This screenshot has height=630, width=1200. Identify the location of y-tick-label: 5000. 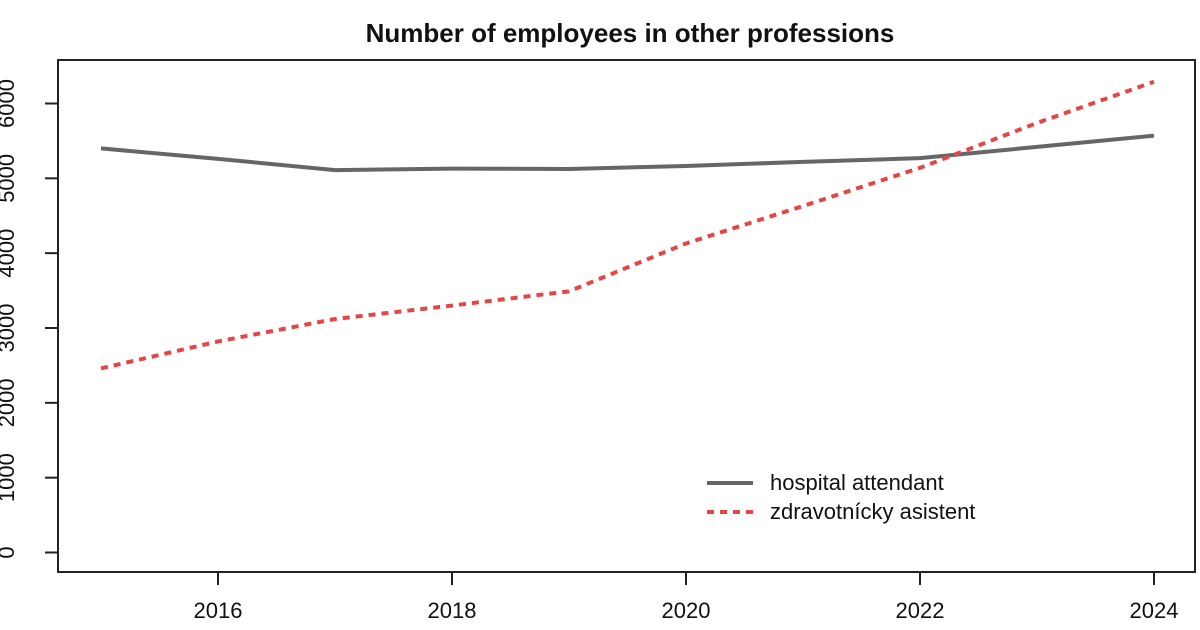
(9, 178).